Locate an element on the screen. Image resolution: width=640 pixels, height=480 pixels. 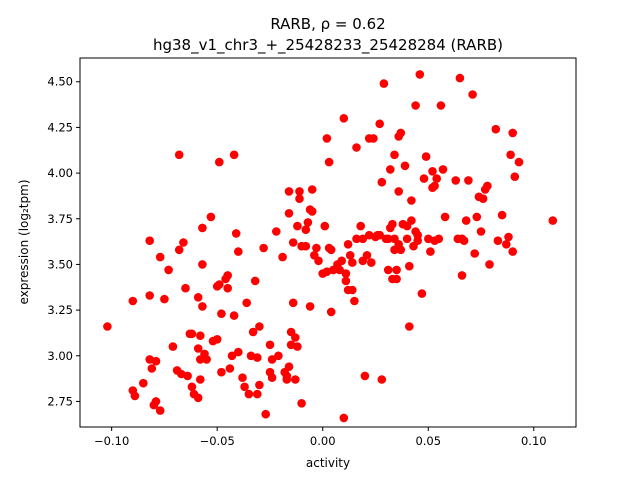
x-tick-label: 0.00 is located at coordinates (323, 441).